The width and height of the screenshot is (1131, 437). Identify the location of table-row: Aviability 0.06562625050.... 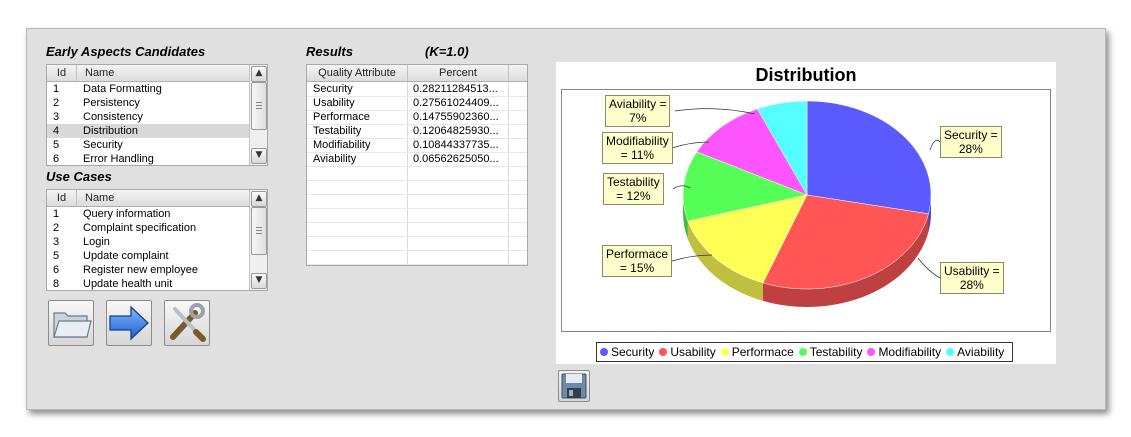
(417, 159).